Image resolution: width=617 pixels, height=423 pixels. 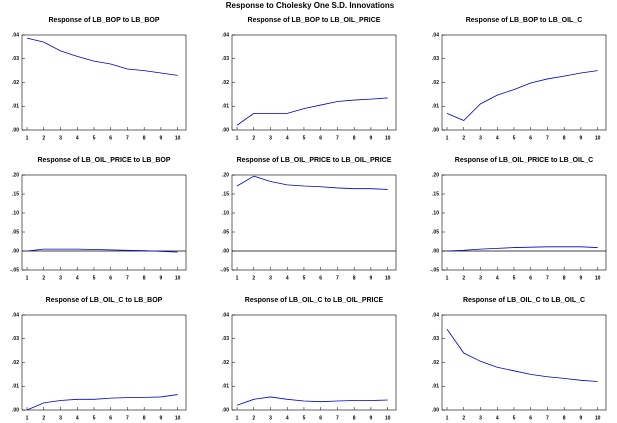 What do you see at coordinates (225, 107) in the screenshot?
I see `y-tick-label: .01` at bounding box center [225, 107].